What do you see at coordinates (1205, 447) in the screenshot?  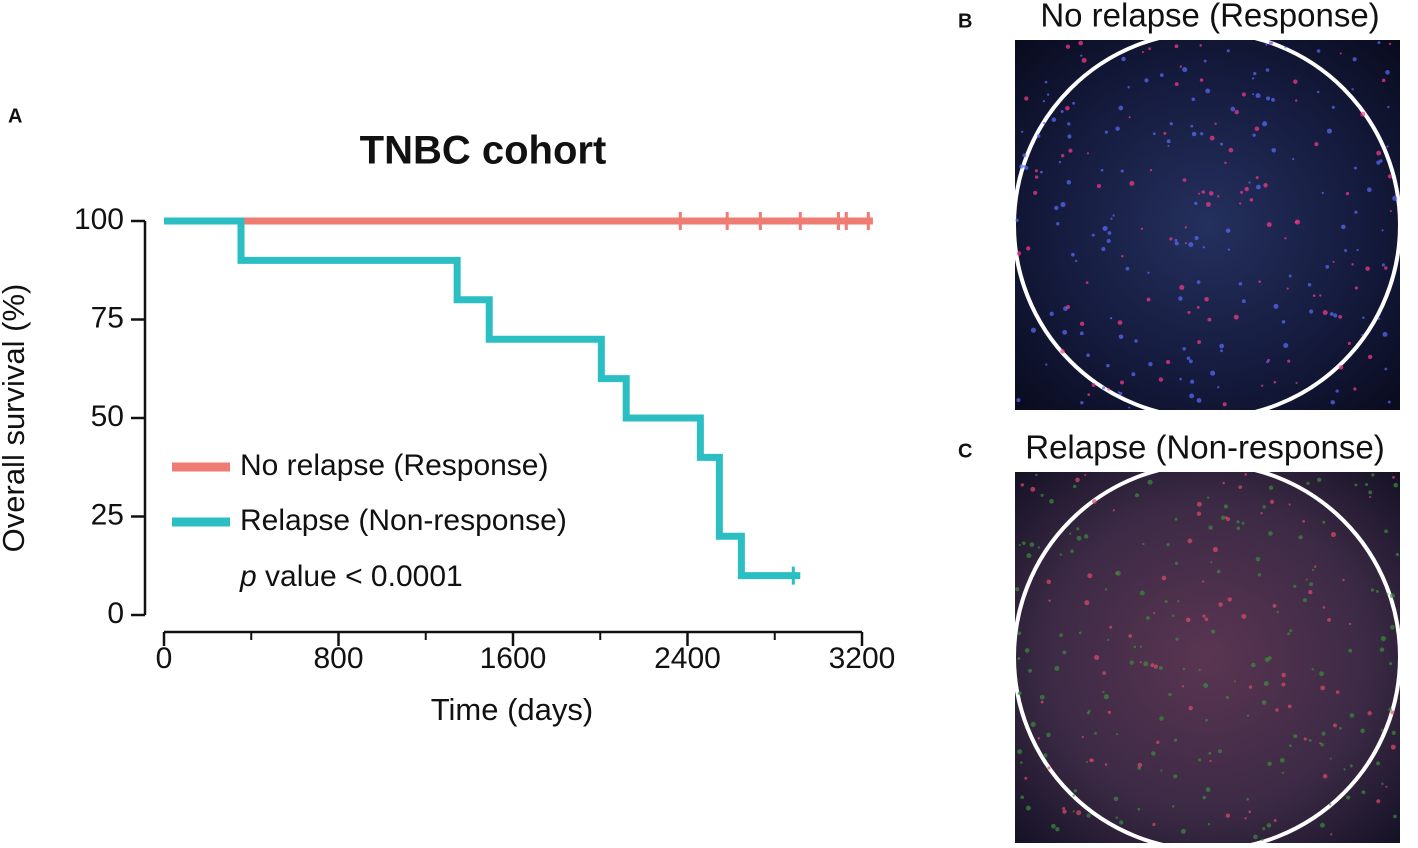 I see `image-title: Relapse (Non-response)` at bounding box center [1205, 447].